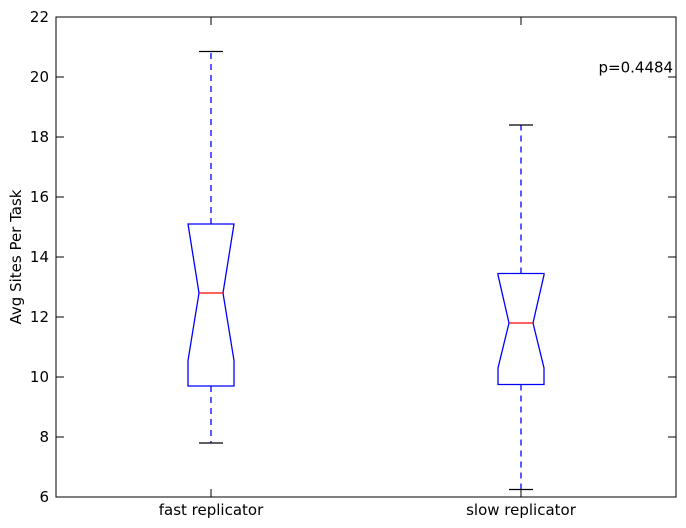 This screenshot has width=686, height=528. What do you see at coordinates (39, 257) in the screenshot?
I see `y-tick-label: 14` at bounding box center [39, 257].